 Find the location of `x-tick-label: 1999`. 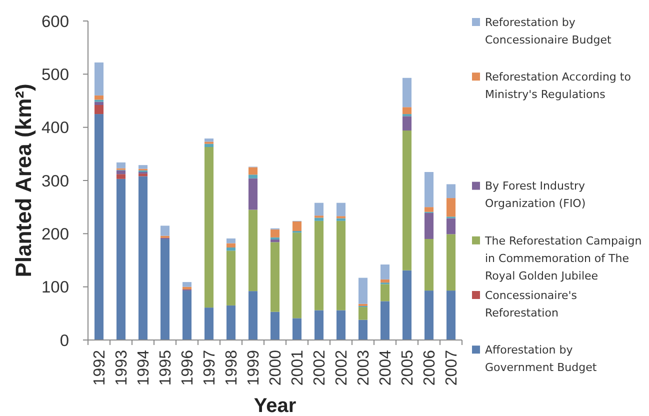

x-tick-label: 1999 is located at coordinates (254, 368).